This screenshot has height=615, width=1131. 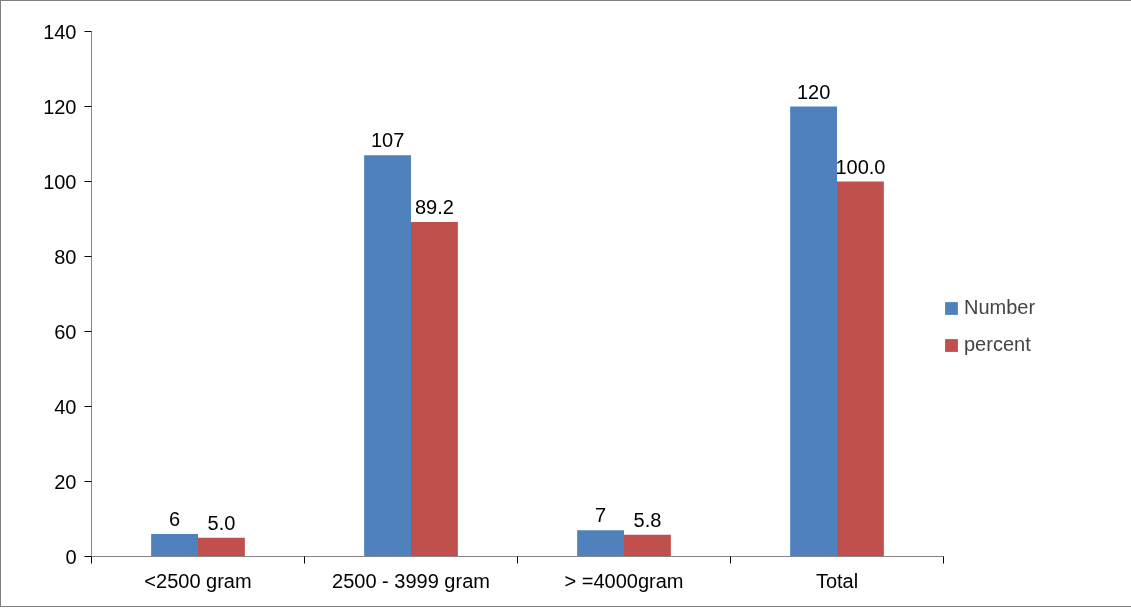 I want to click on y-tick-label: 20, so click(x=65, y=481).